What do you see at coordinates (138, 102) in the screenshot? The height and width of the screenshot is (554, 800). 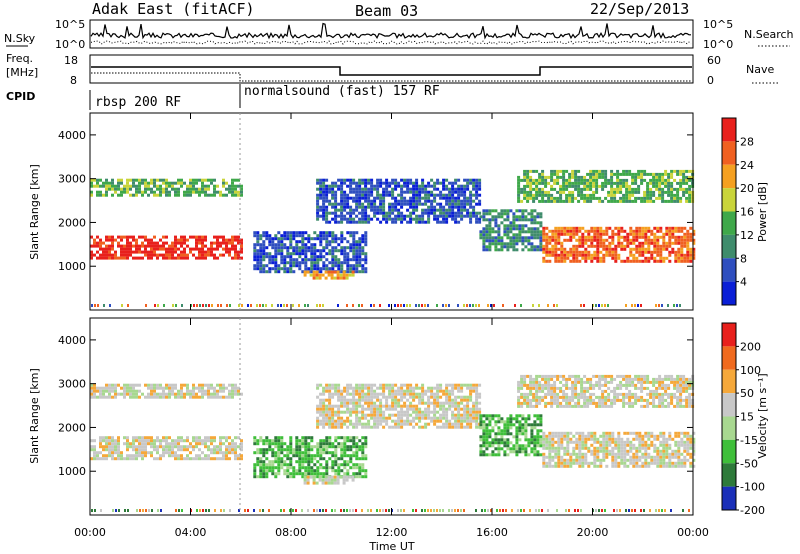 I see `cpid-segment-1: rbsp 200 RF` at bounding box center [138, 102].